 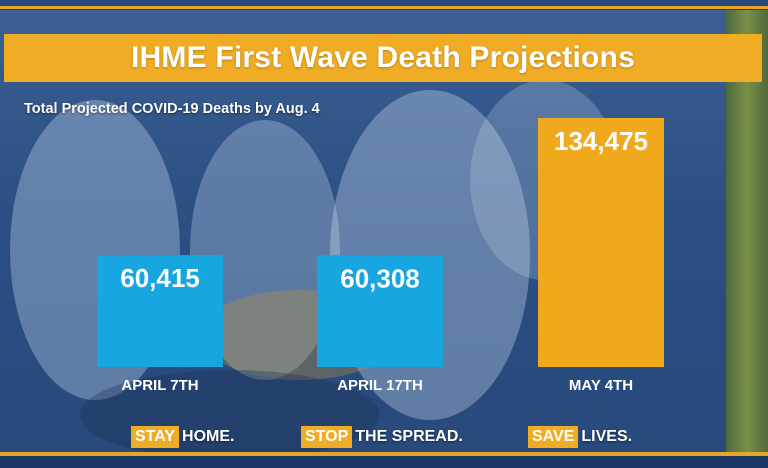 What do you see at coordinates (601, 141) in the screenshot?
I see `bar-value-label: 134,475` at bounding box center [601, 141].